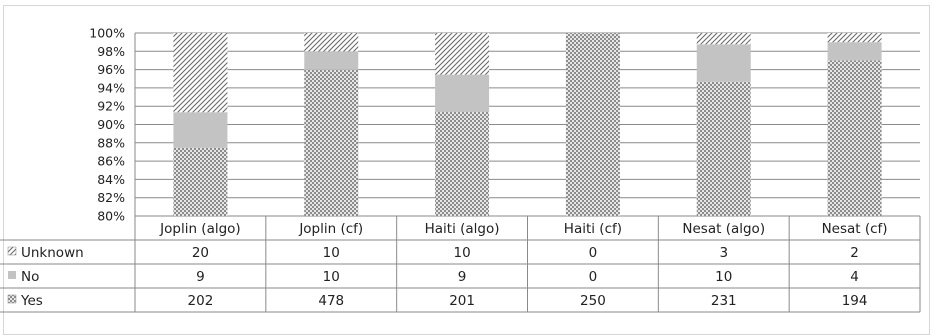  I want to click on bar-no-nesat-algo, so click(723, 63).